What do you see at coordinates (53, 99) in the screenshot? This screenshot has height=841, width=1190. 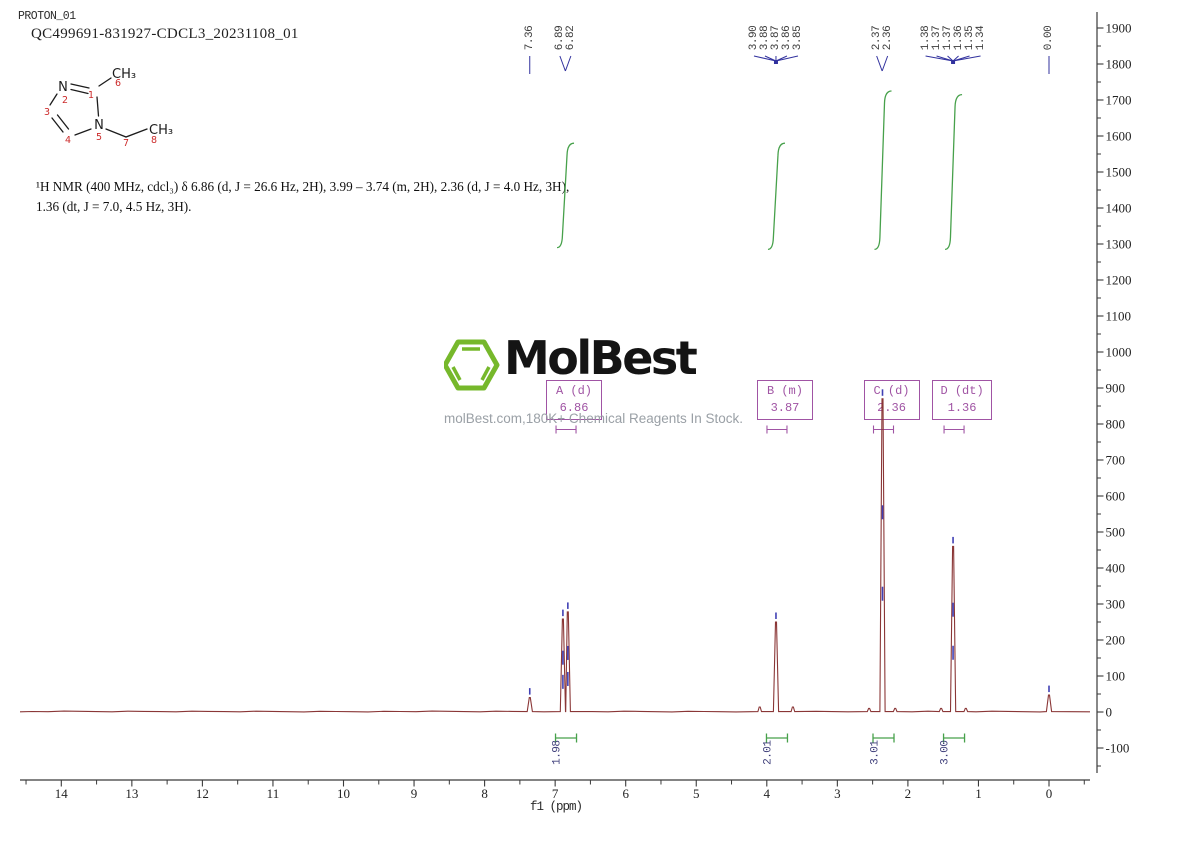 I see `bond-c3-n2` at bounding box center [53, 99].